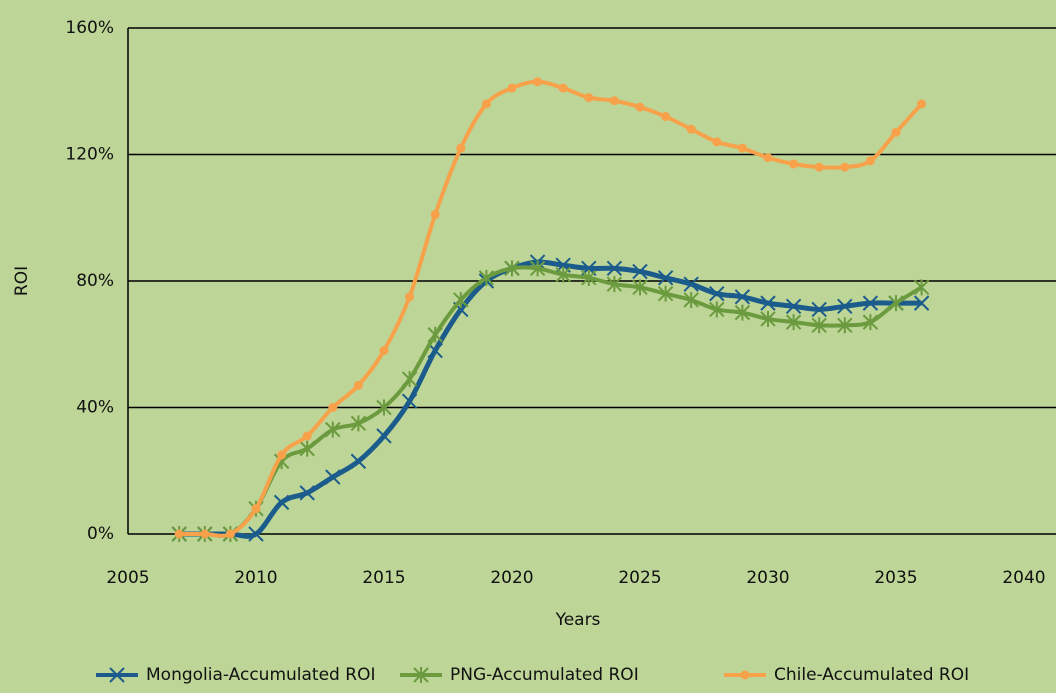  I want to click on legend-label: Chile-Accumulated ROI, so click(871, 675).